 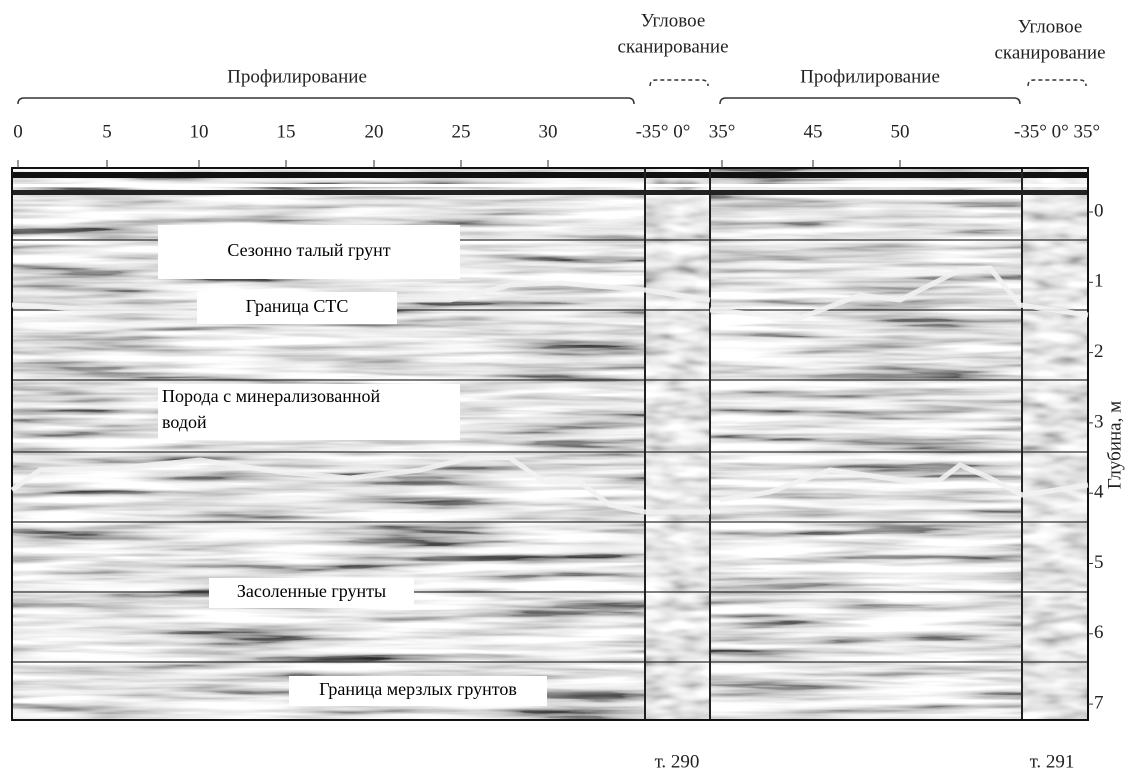 I want to click on x-tick-label: 20, so click(x=374, y=131).